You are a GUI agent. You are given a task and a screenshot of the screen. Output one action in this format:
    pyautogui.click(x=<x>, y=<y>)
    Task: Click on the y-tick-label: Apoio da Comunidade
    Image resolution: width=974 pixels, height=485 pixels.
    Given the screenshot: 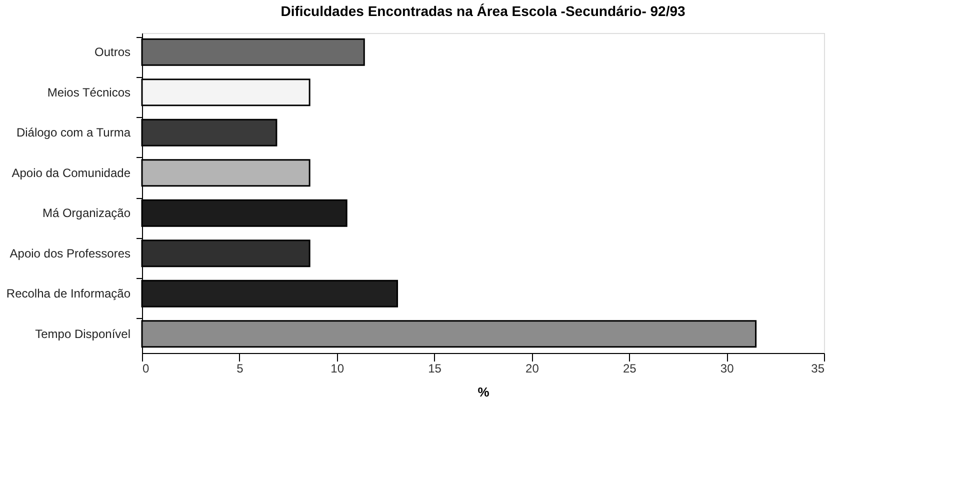 What is the action you would take?
    pyautogui.click(x=71, y=173)
    